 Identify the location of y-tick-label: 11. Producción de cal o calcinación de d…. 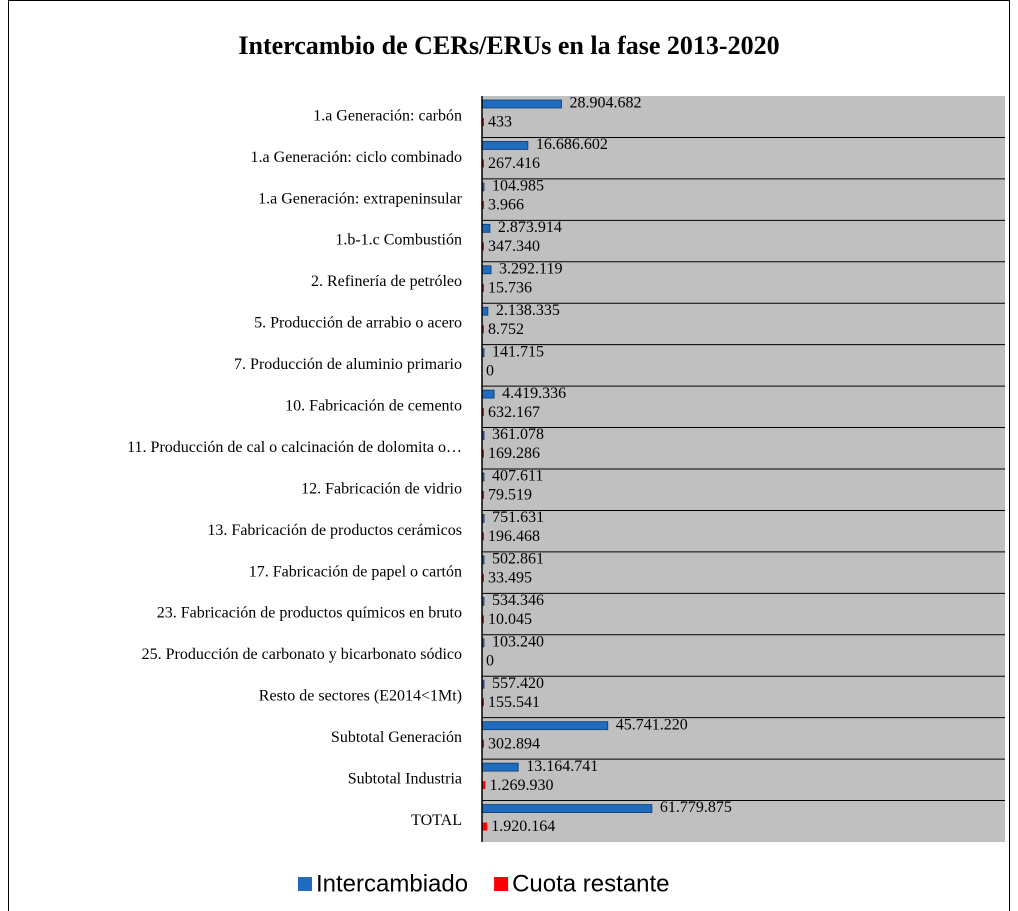
(294, 447).